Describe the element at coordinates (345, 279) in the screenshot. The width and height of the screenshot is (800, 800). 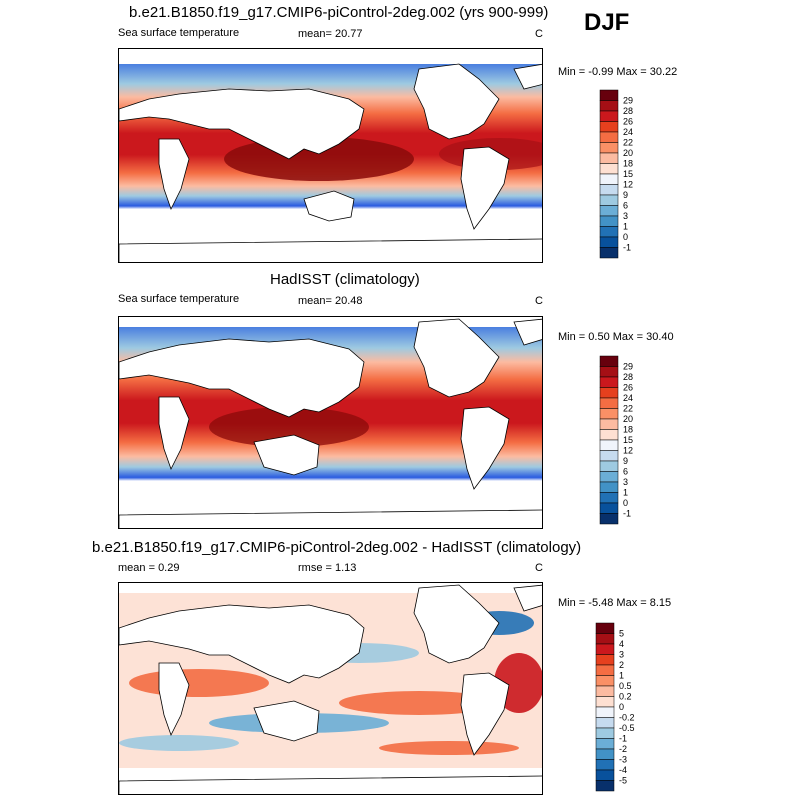
I see `panel2-title: HadISST (climatology)` at that location.